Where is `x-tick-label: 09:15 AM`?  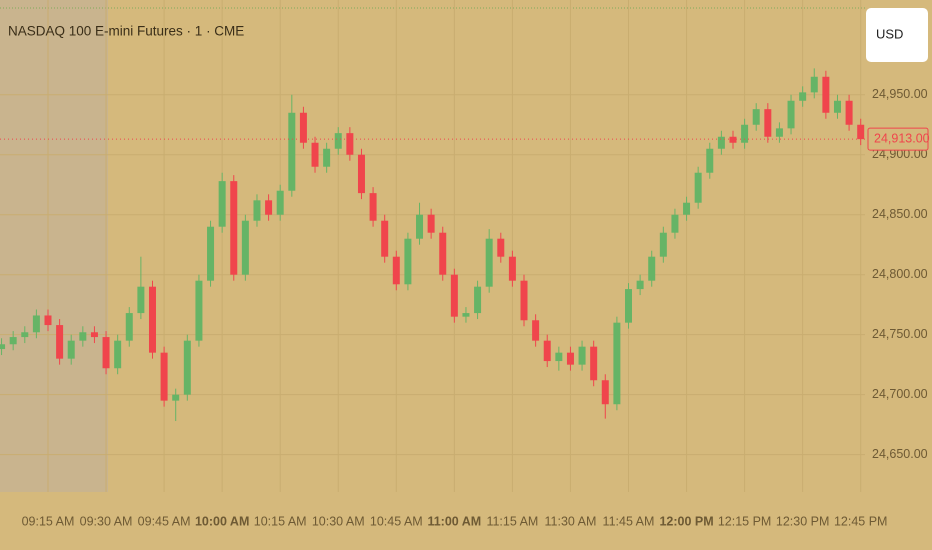 x-tick-label: 09:15 AM is located at coordinates (48, 521).